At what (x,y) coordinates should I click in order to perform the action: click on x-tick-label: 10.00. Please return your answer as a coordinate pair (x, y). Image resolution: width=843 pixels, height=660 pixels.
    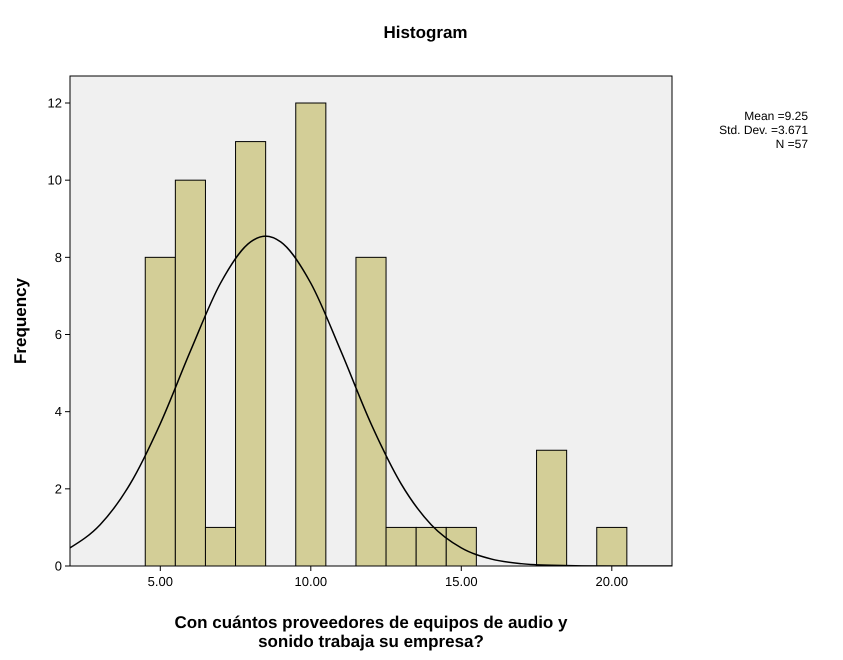
    Looking at the image, I should click on (311, 581).